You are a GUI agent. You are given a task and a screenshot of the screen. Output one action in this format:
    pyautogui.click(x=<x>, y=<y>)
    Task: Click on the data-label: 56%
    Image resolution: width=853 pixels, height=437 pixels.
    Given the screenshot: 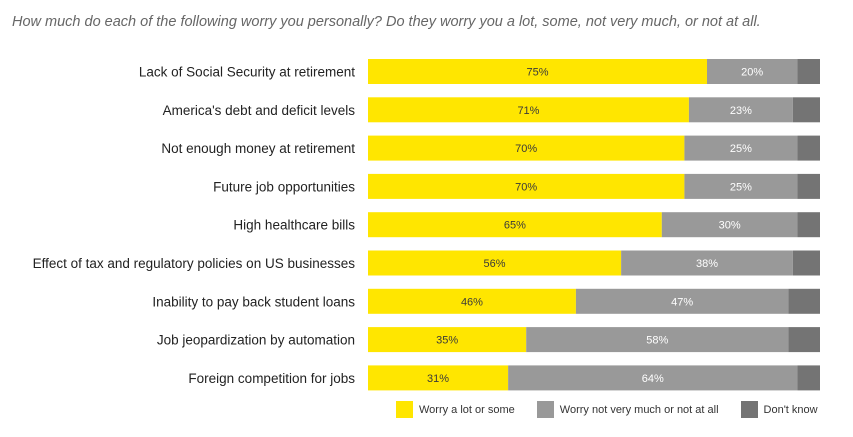 What is the action you would take?
    pyautogui.click(x=495, y=264)
    